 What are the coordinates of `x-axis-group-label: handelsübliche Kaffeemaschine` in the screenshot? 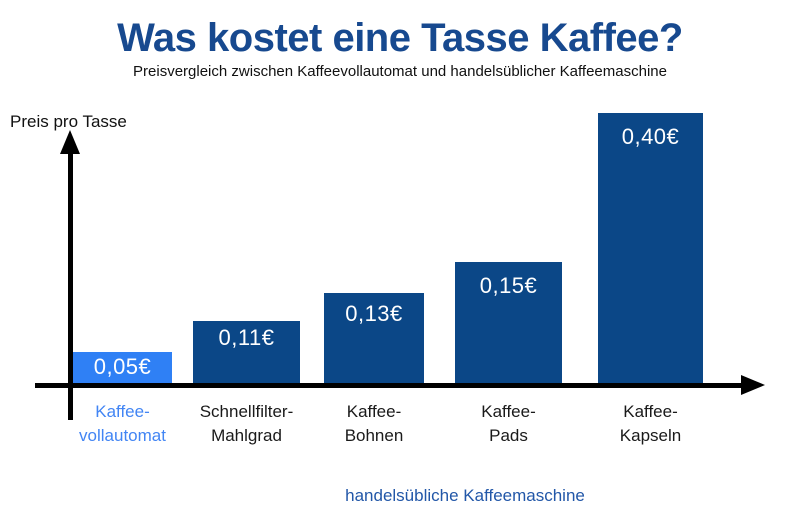 It's located at (465, 495).